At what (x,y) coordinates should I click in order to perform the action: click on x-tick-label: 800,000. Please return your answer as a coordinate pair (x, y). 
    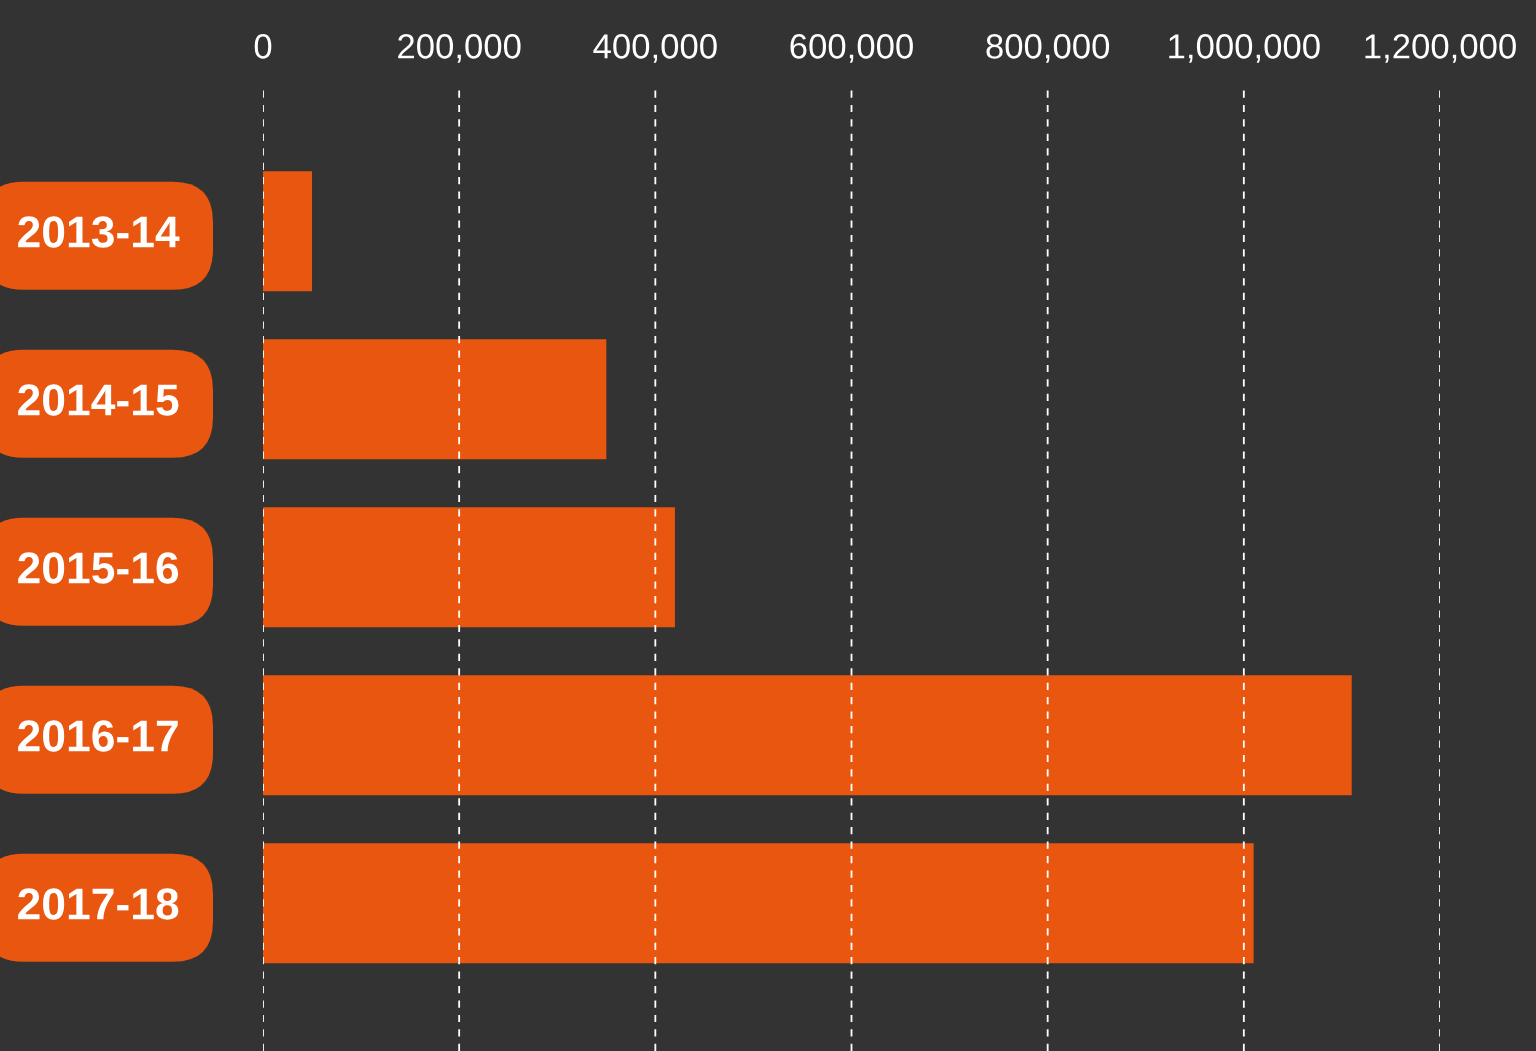
    Looking at the image, I should click on (1048, 48).